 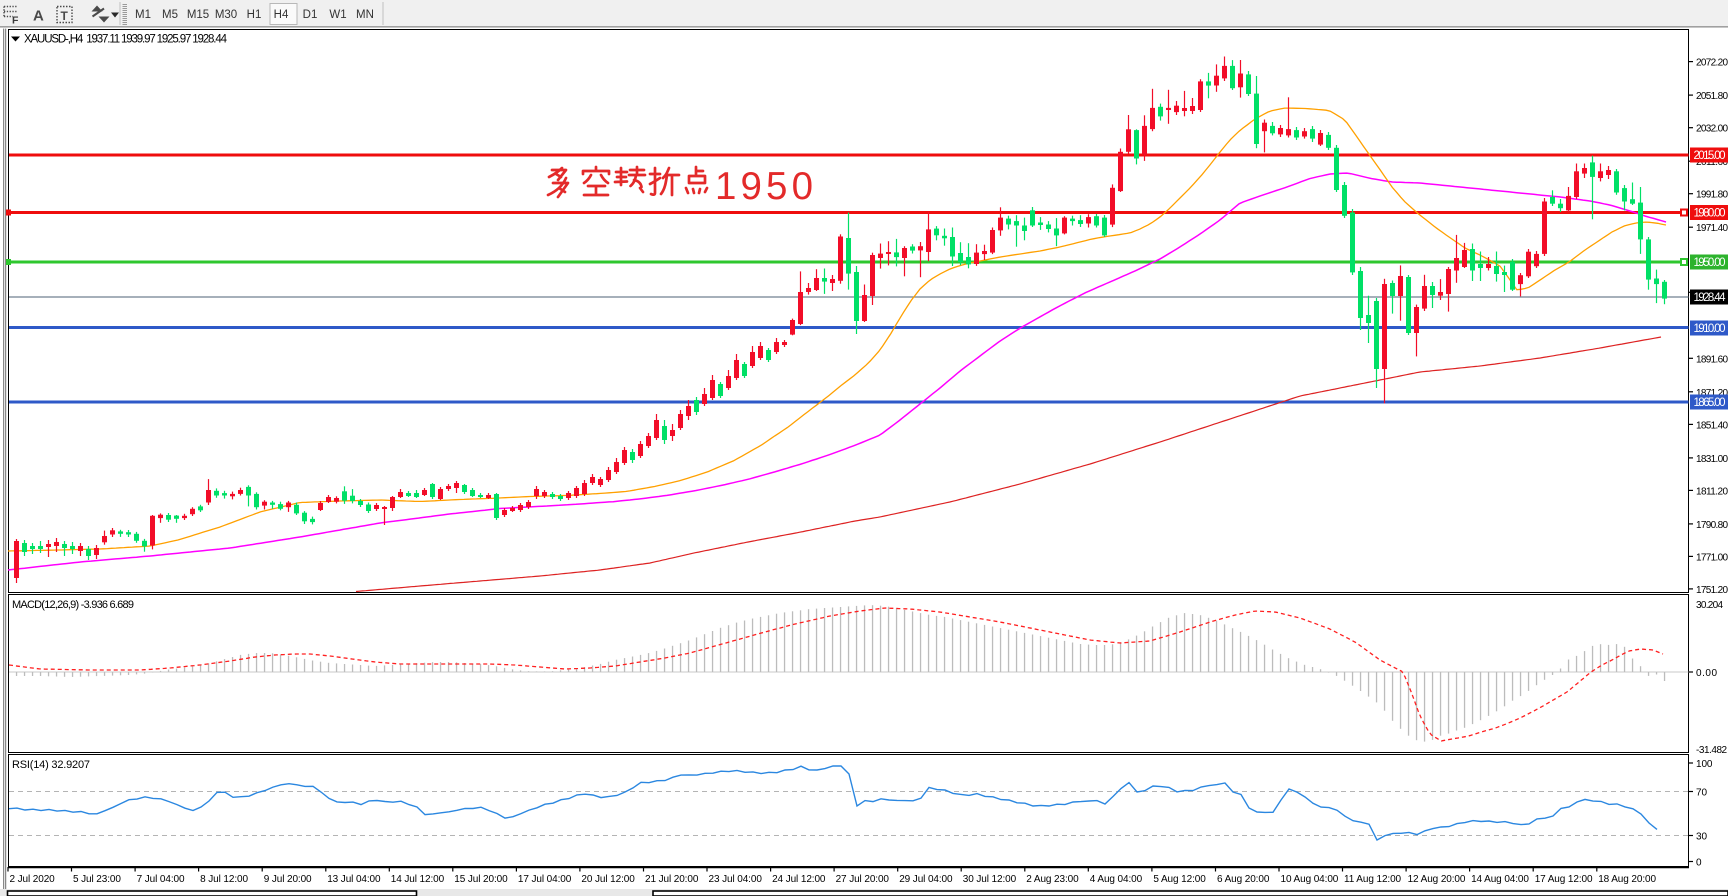 What do you see at coordinates (288, 879) in the screenshot?
I see `svg-text: 9 Jul 20:00` at bounding box center [288, 879].